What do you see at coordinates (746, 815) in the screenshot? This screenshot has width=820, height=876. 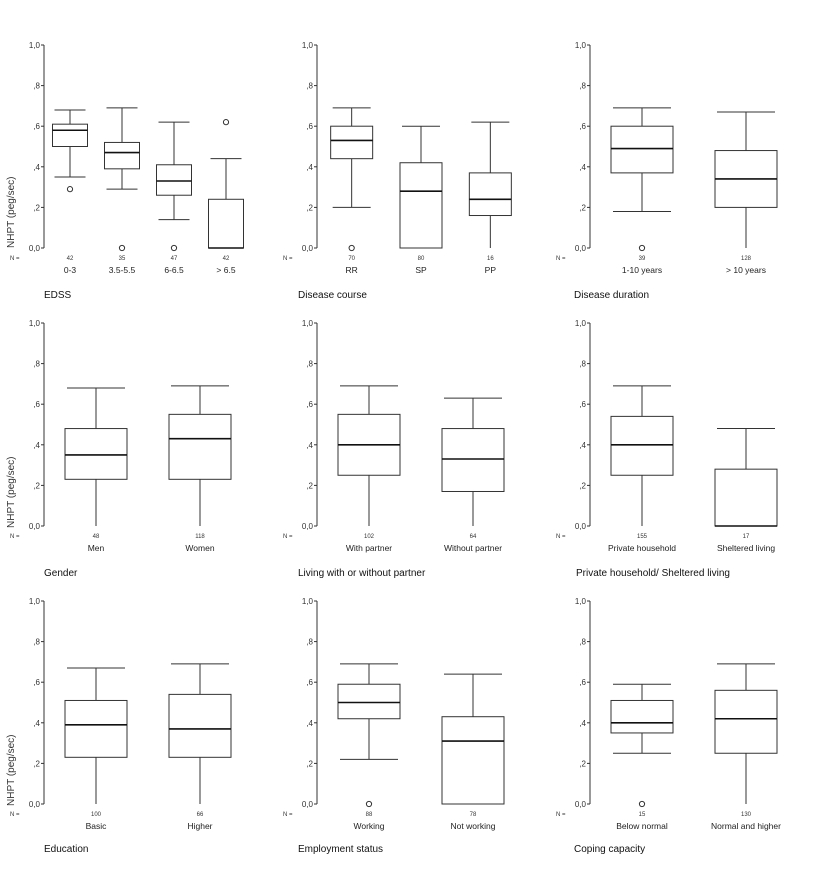 I see `n-count-label: 130` at bounding box center [746, 815].